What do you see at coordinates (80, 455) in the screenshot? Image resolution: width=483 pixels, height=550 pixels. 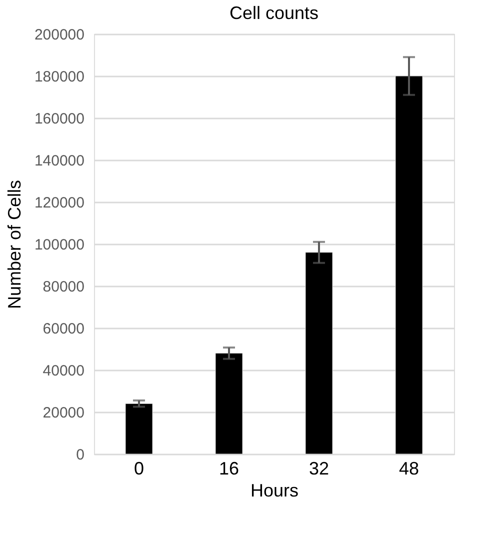 I see `y-tick-label: 0` at bounding box center [80, 455].